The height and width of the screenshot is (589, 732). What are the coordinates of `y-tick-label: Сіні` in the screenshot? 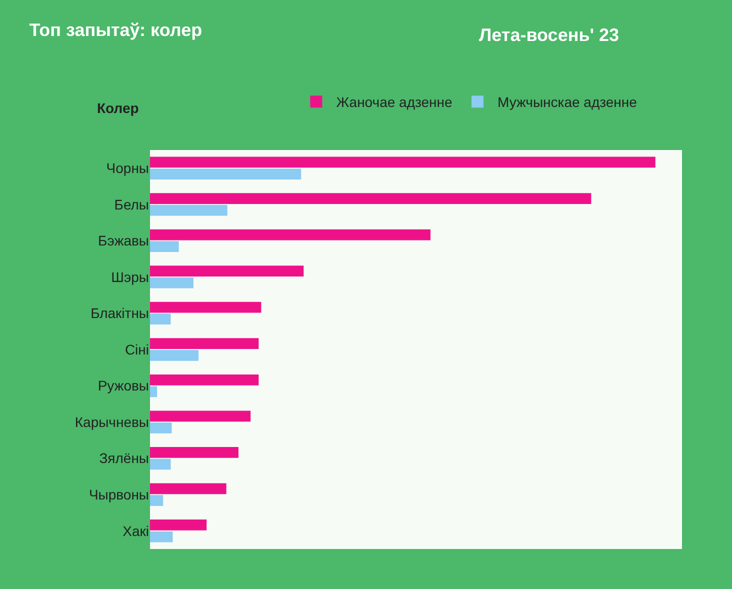 It's located at (136, 349).